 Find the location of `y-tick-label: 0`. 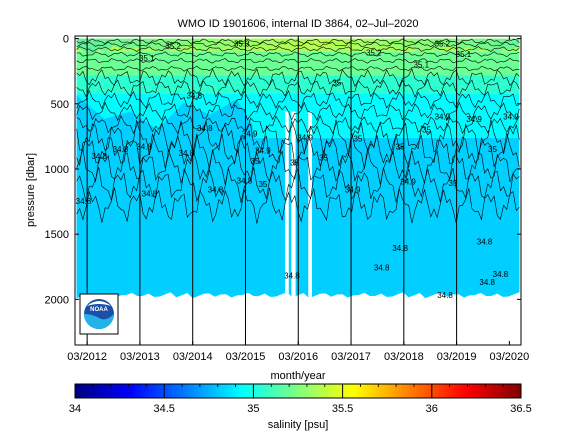

y-tick-label: 0 is located at coordinates (66, 40).